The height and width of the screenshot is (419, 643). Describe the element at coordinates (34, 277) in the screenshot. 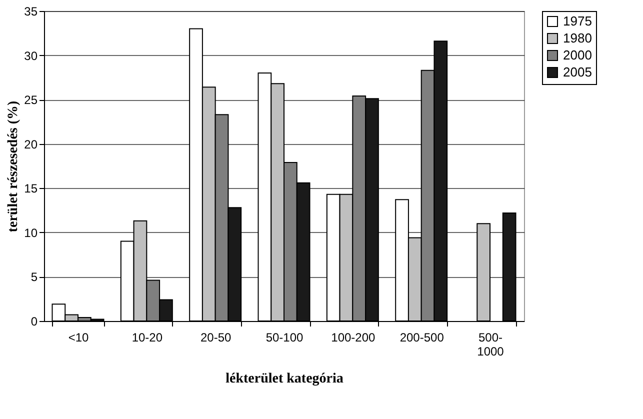

I see `y-tick-label: 5` at that location.